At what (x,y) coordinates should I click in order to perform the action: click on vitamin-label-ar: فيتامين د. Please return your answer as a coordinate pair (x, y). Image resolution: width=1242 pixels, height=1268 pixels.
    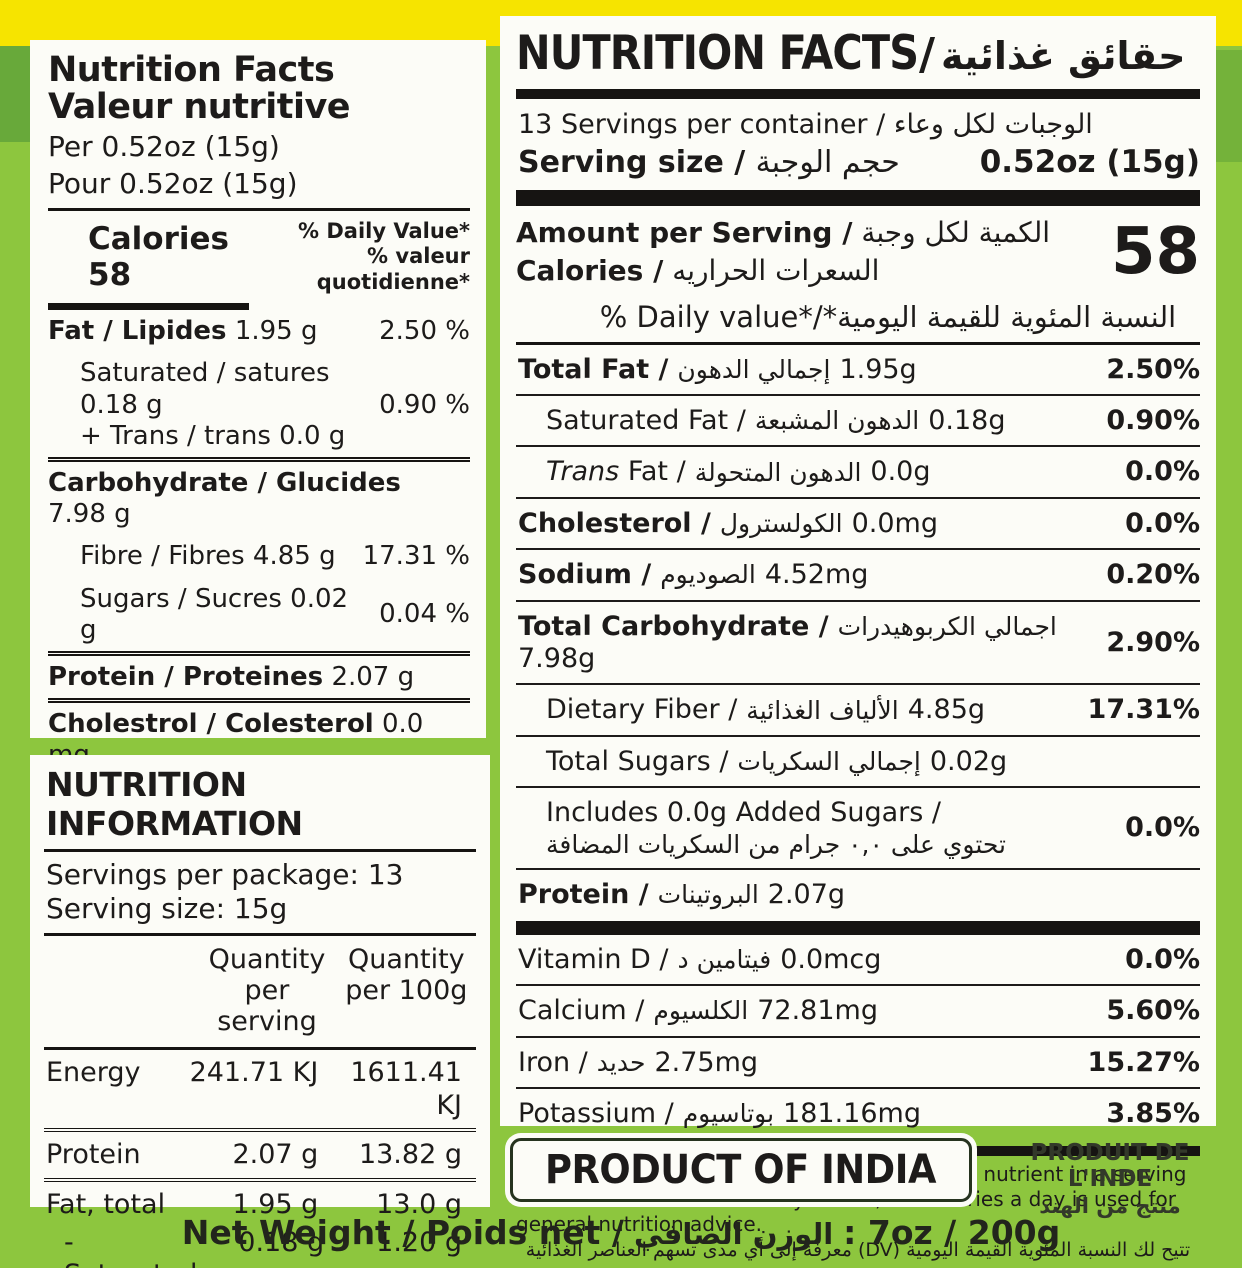
    Looking at the image, I should click on (724, 960).